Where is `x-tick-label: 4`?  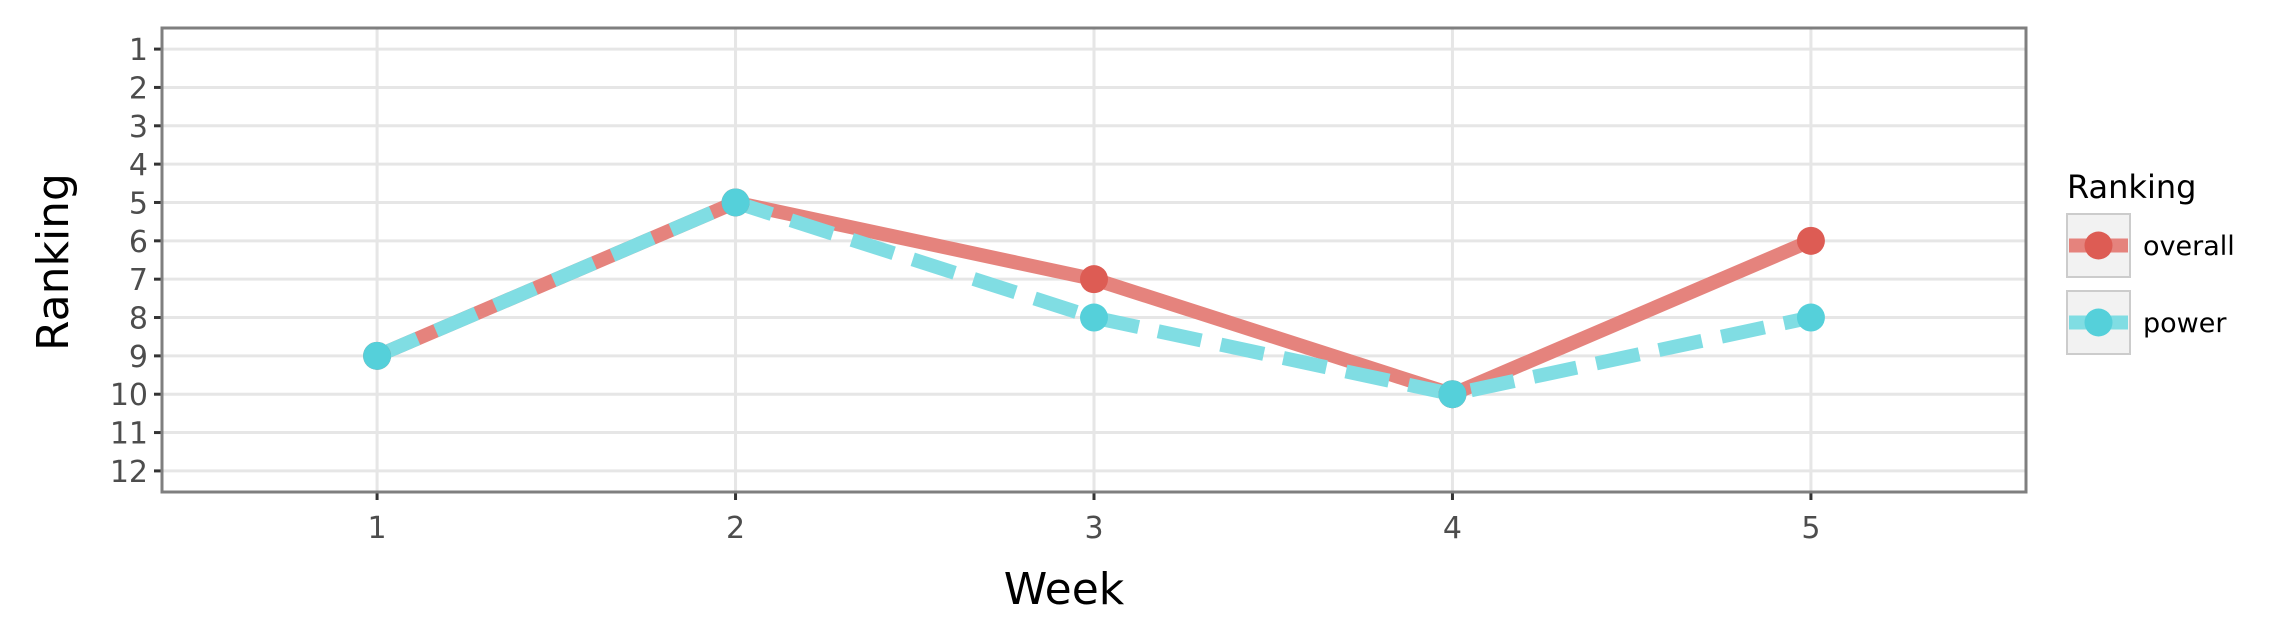
x-tick-label: 4 is located at coordinates (1452, 528).